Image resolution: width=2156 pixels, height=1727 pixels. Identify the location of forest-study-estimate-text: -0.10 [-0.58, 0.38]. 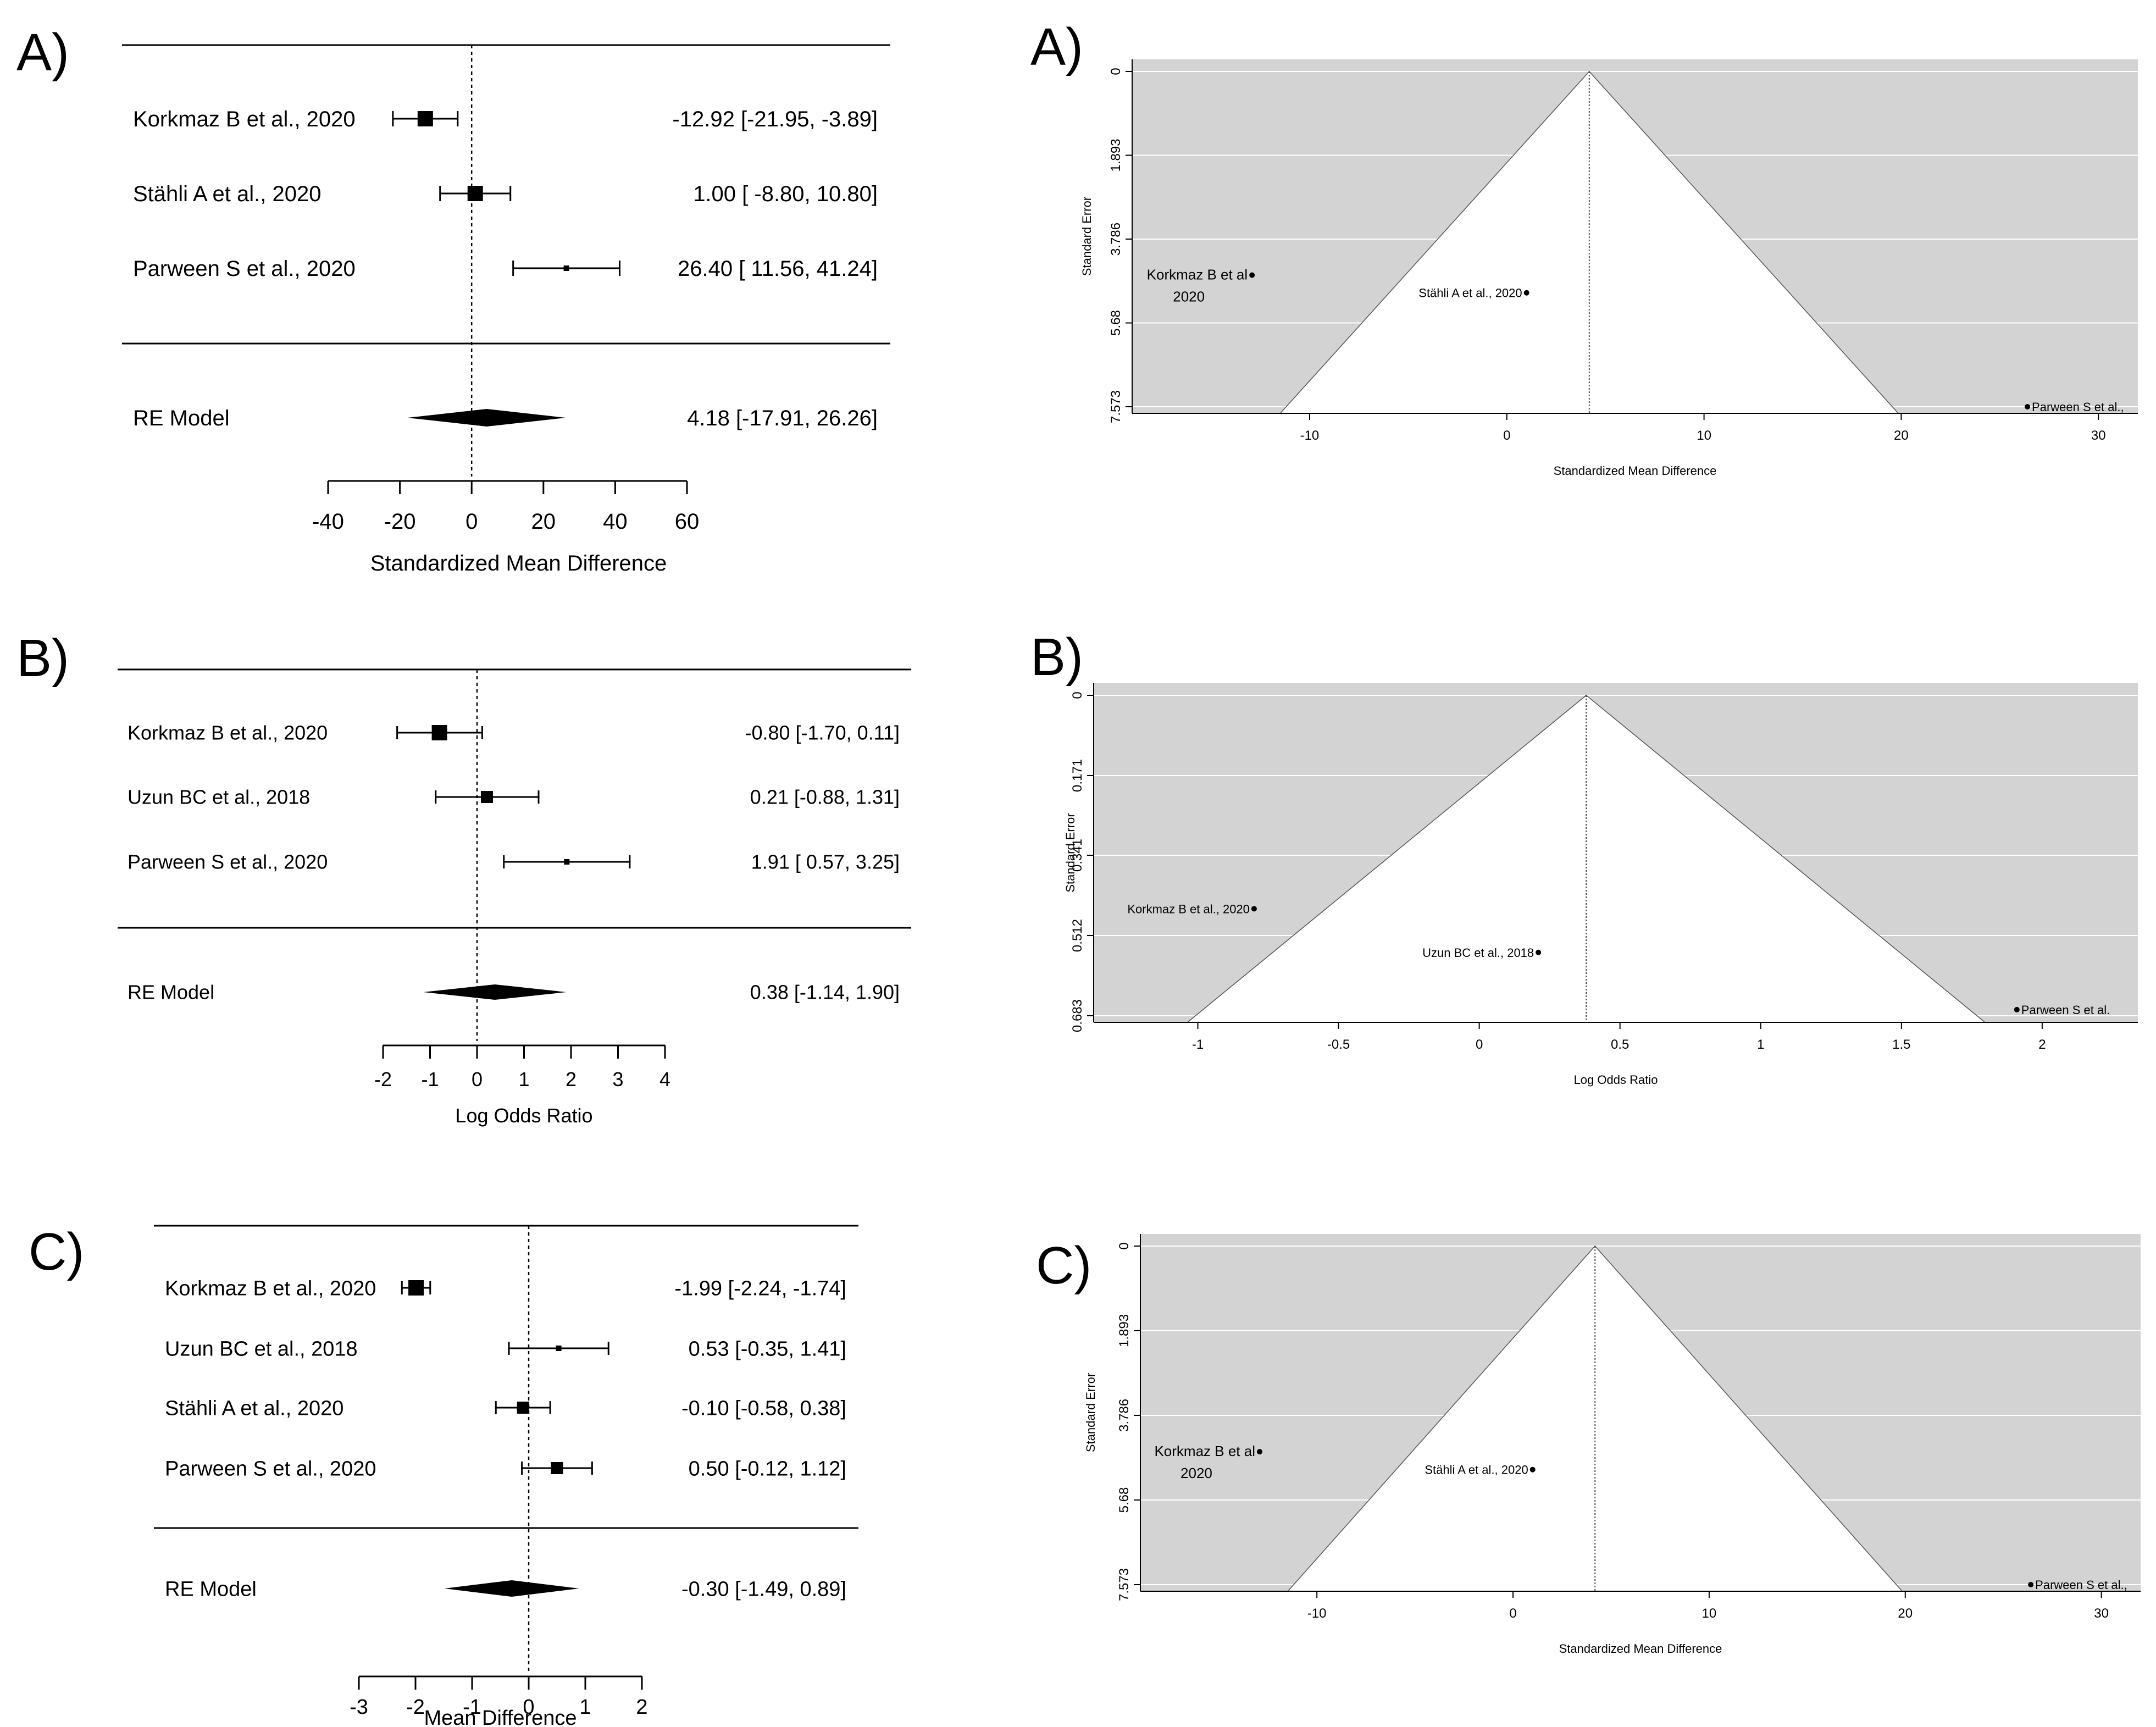
(763, 1408).